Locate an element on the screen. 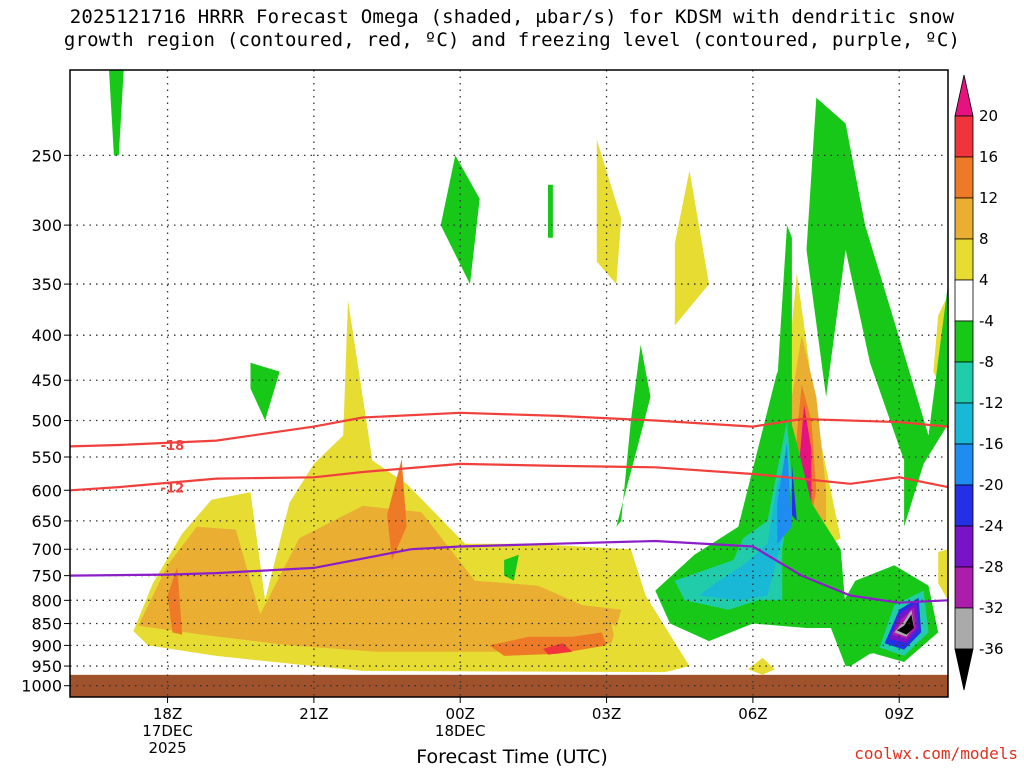 The height and width of the screenshot is (768, 1024). colorbar-label-0: 20 is located at coordinates (988, 116).